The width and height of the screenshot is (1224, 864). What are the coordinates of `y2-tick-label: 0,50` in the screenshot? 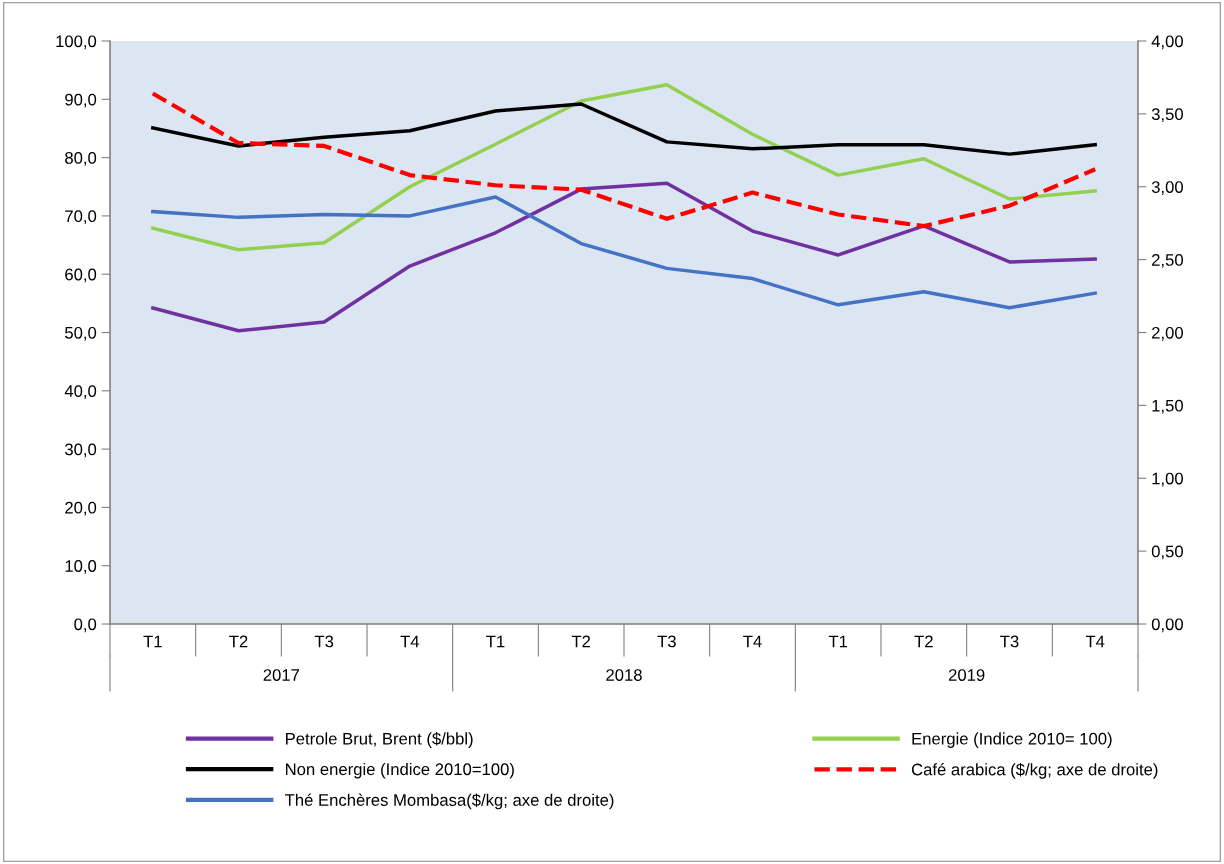 It's located at (1167, 552).